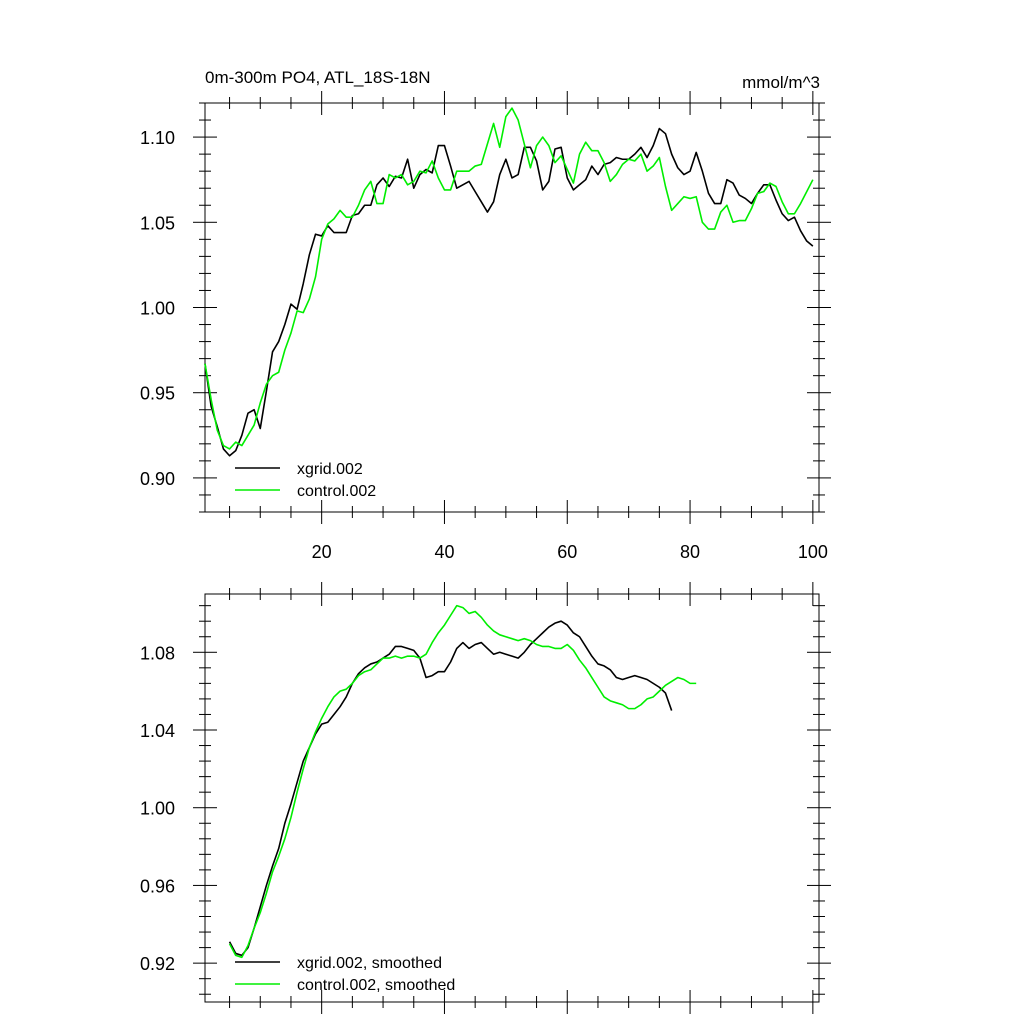 Image resolution: width=1024 pixels, height=1024 pixels. What do you see at coordinates (157, 223) in the screenshot?
I see `y-tick-label: 1.05` at bounding box center [157, 223].